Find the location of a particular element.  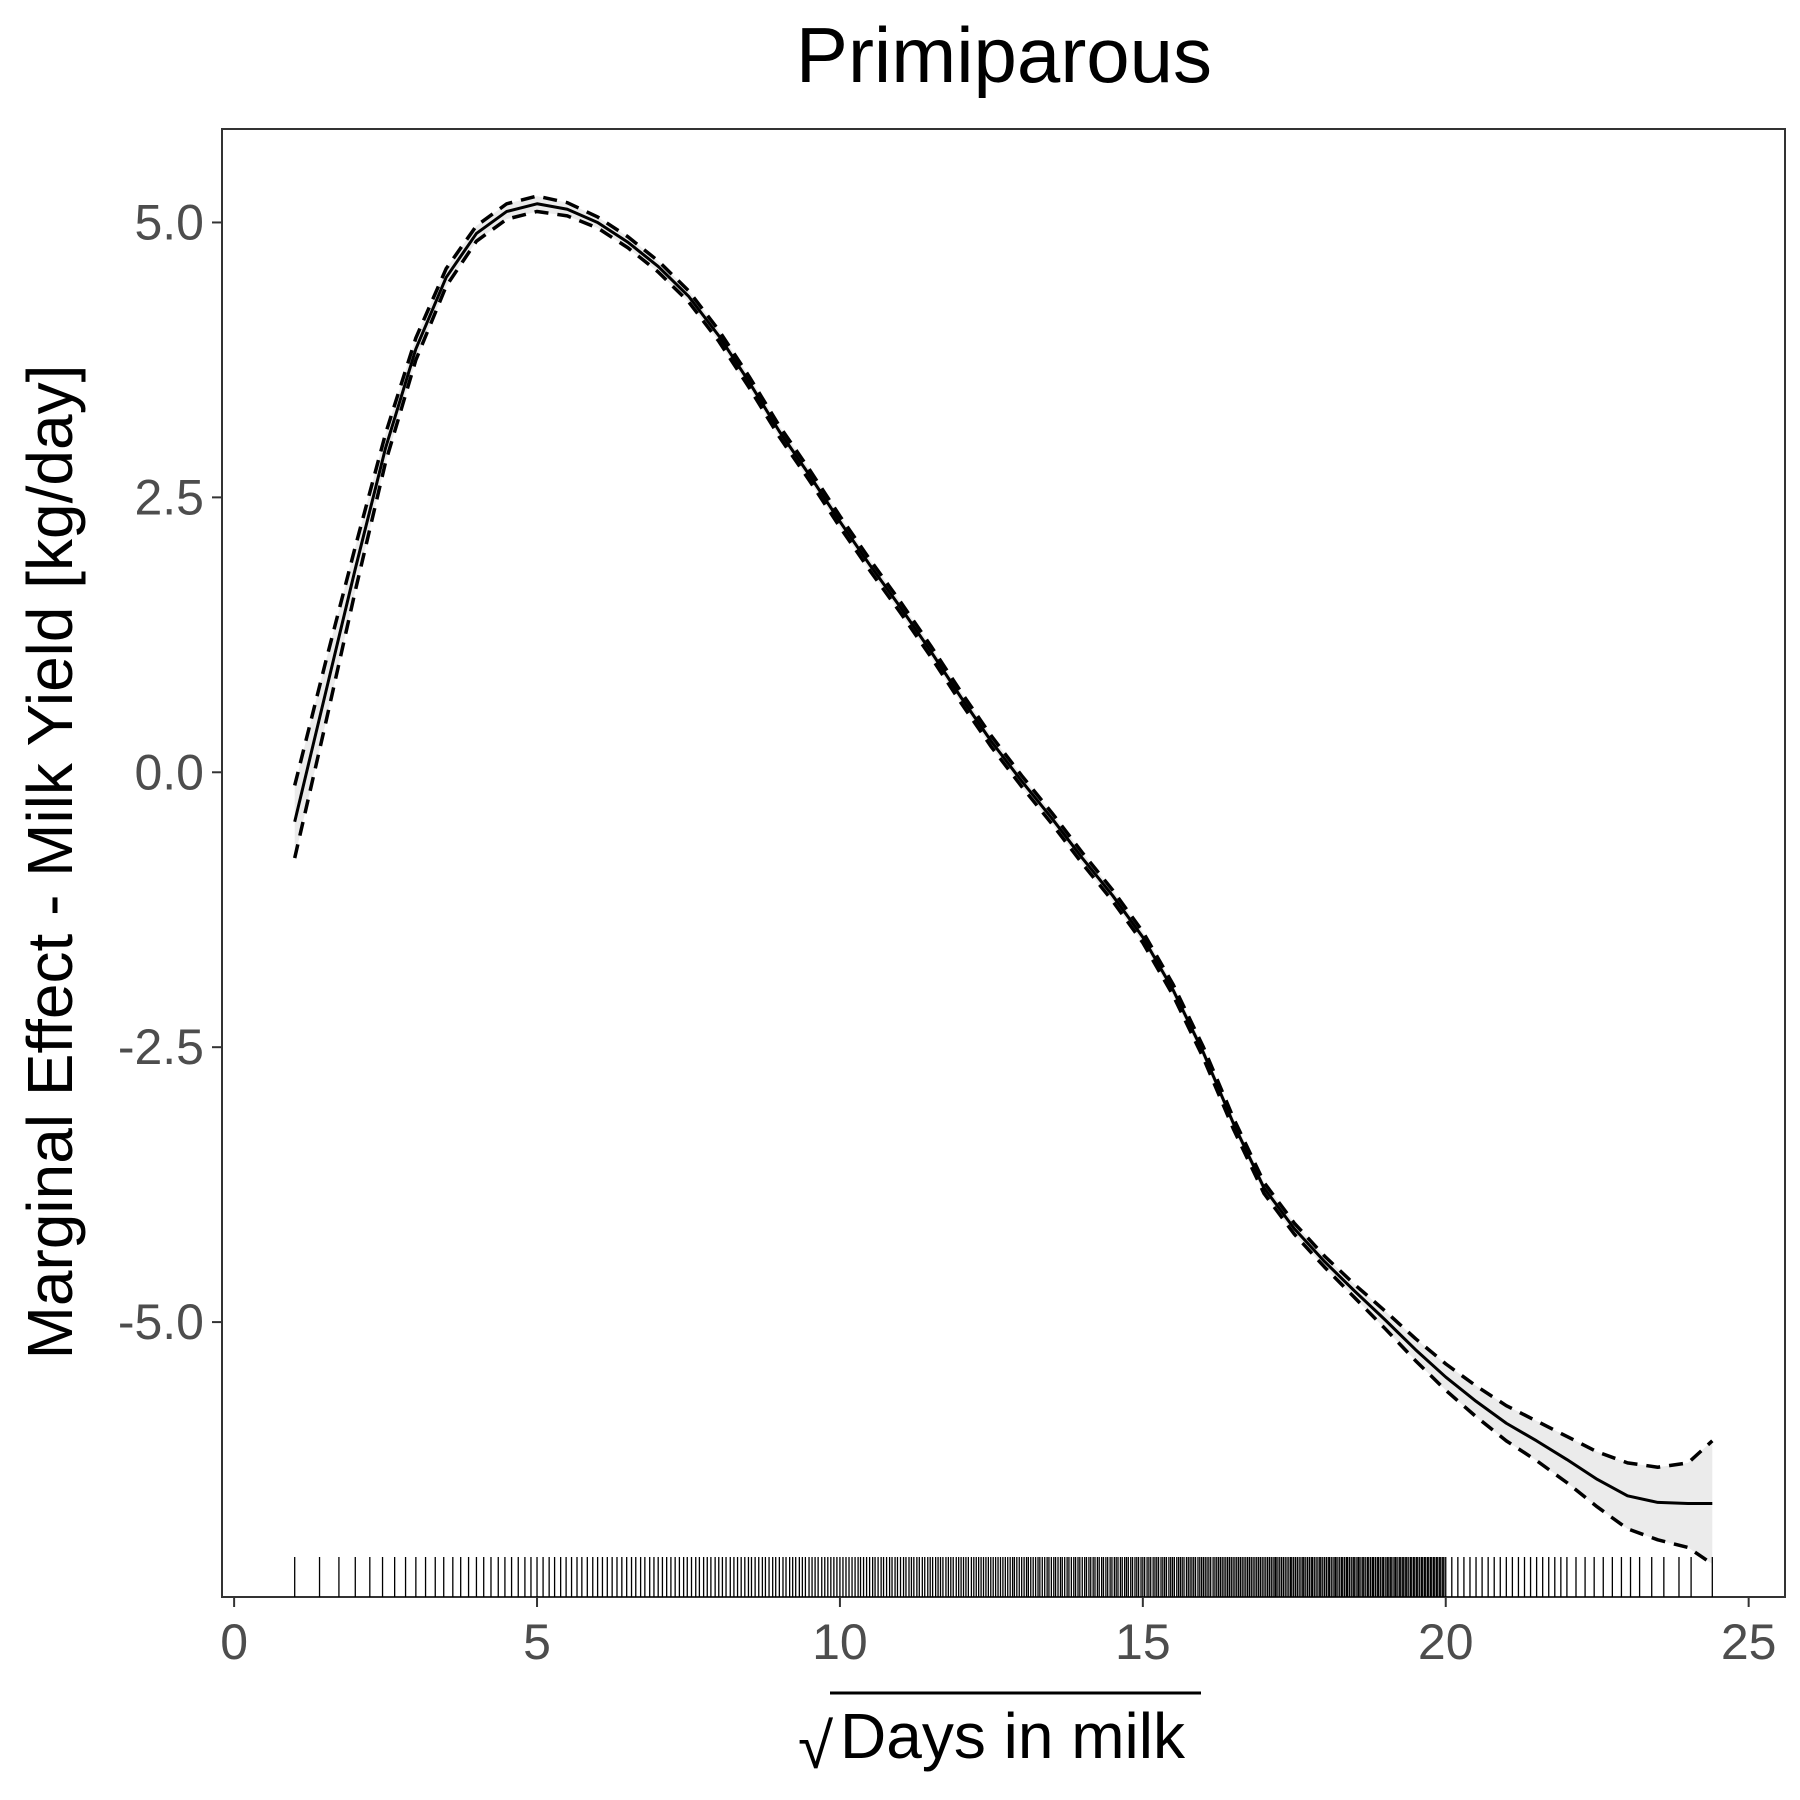

rug-layer is located at coordinates (1003, 1577).